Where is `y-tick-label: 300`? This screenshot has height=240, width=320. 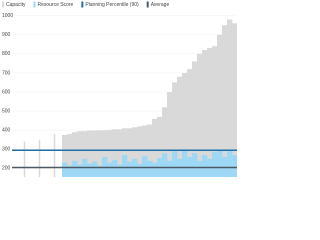
y-tick-label: 300 is located at coordinates (6, 150).